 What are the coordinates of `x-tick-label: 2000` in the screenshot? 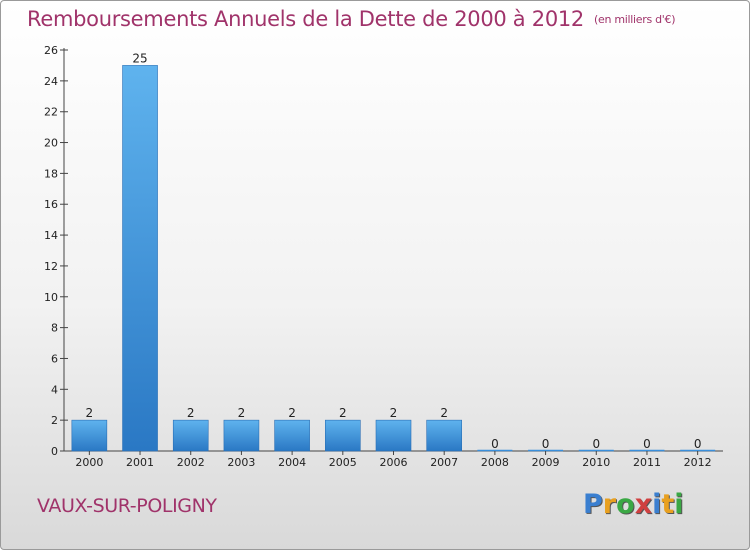 It's located at (89, 462).